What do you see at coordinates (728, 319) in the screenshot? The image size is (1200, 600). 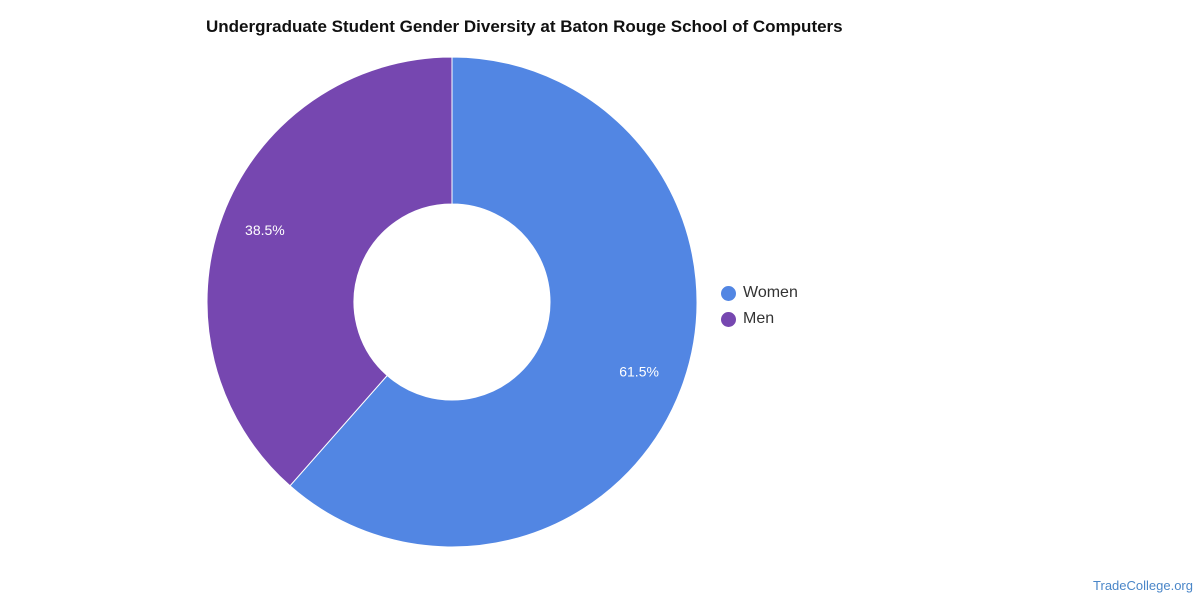 I see `legend-swatch-men` at bounding box center [728, 319].